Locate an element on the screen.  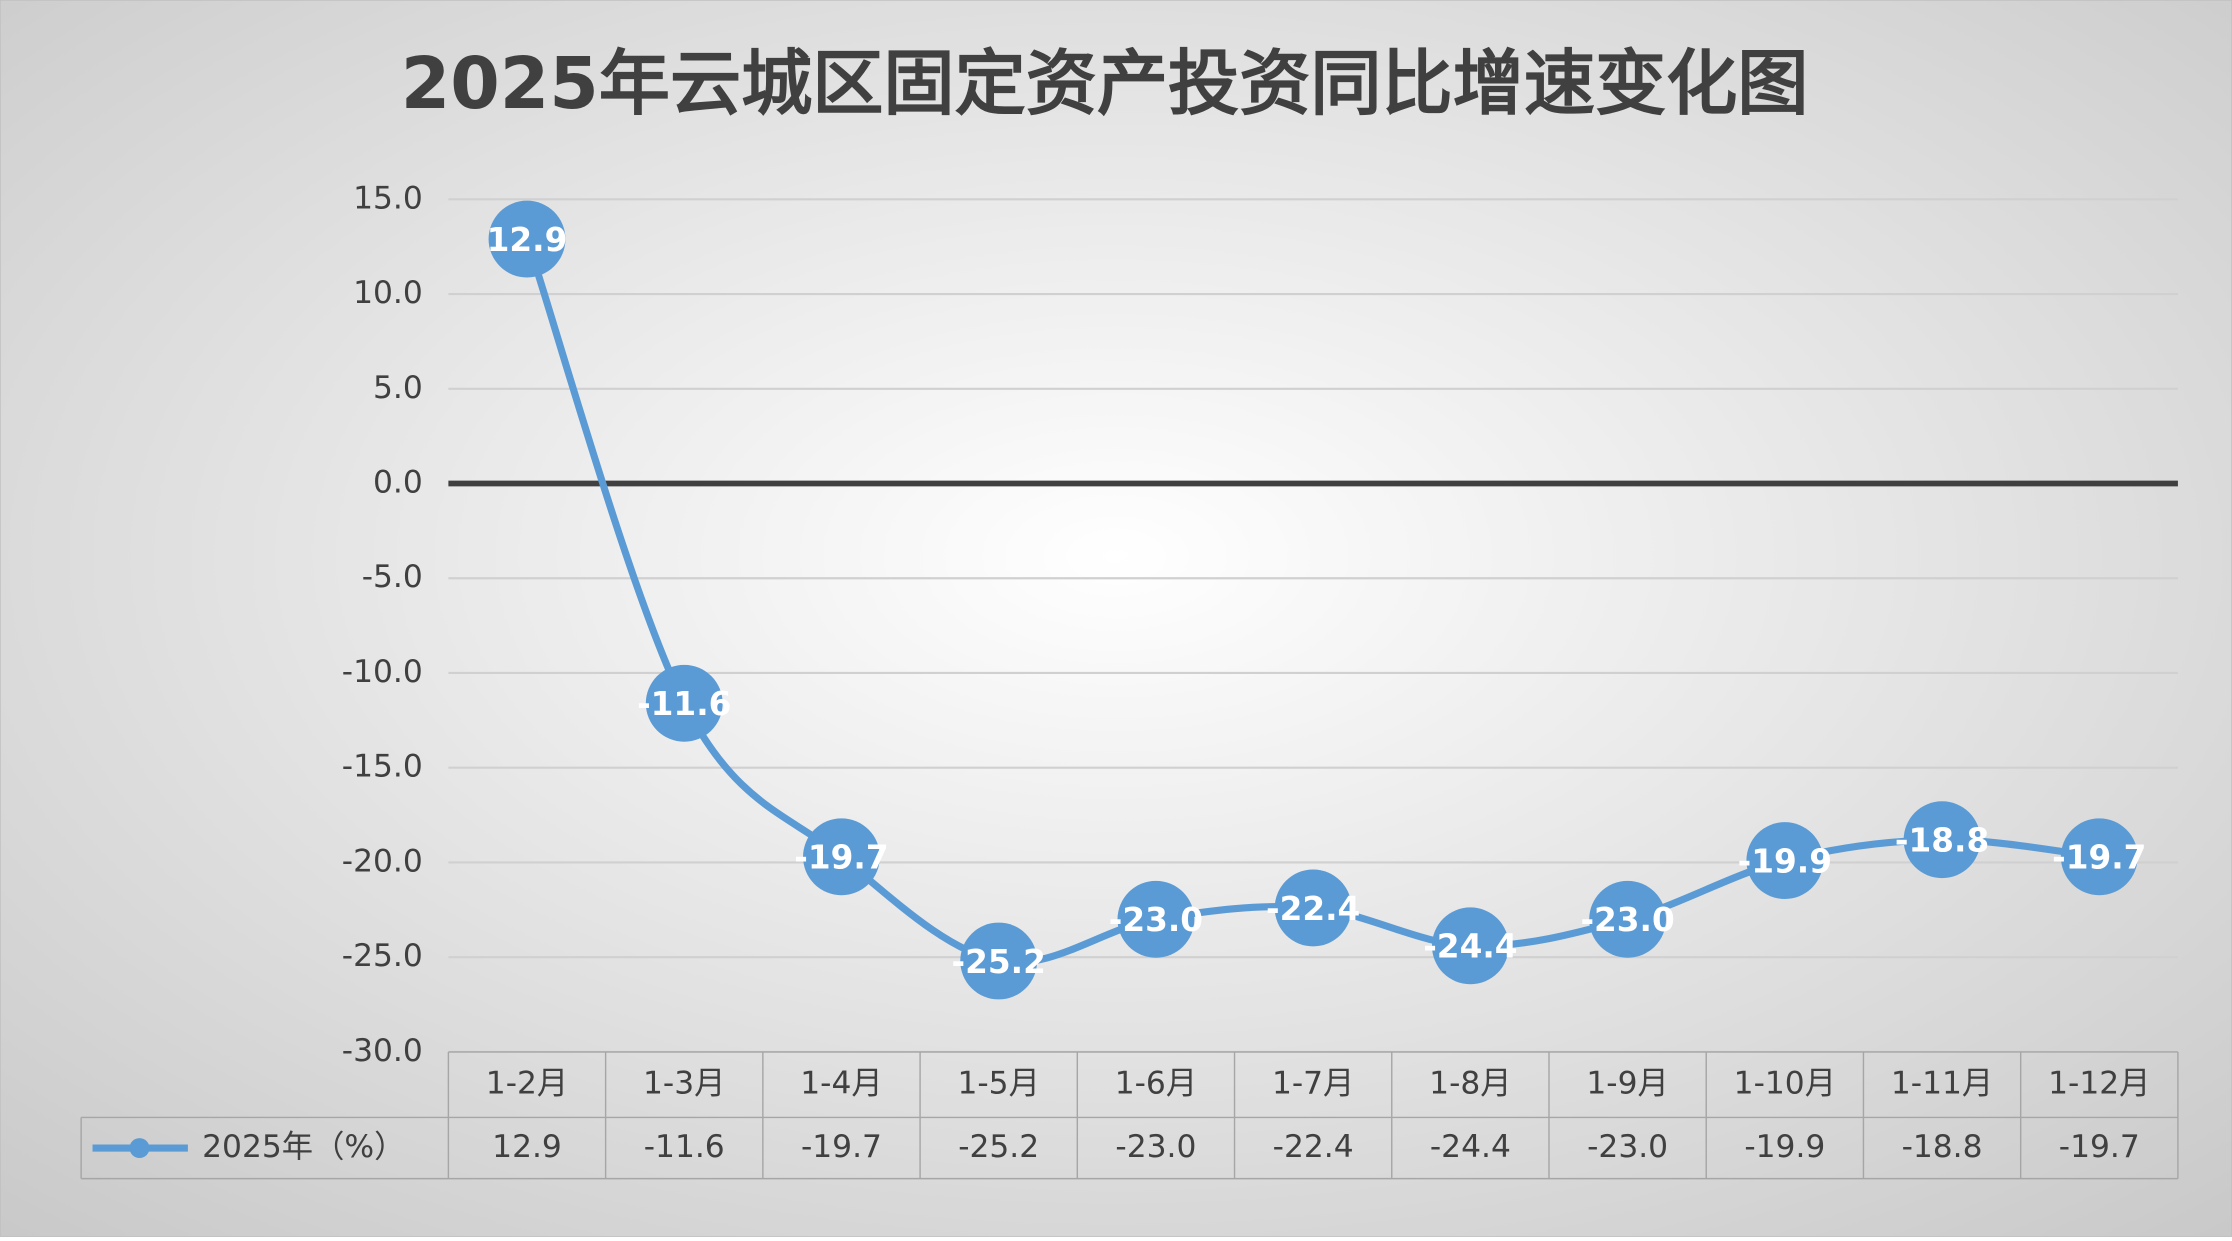
legend-label: 2025年（%） is located at coordinates (303, 1147).